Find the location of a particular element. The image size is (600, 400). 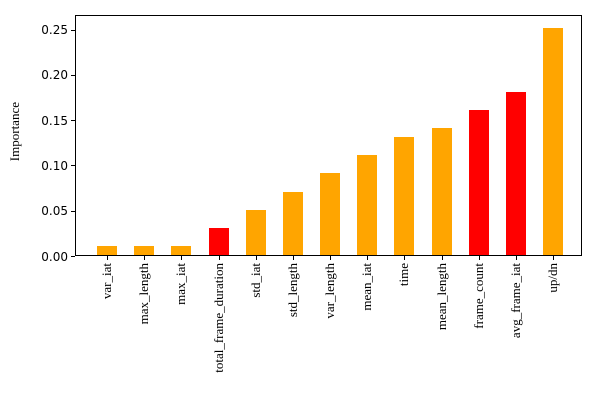

x-tick-label-std_length: std_length is located at coordinates (292, 290).